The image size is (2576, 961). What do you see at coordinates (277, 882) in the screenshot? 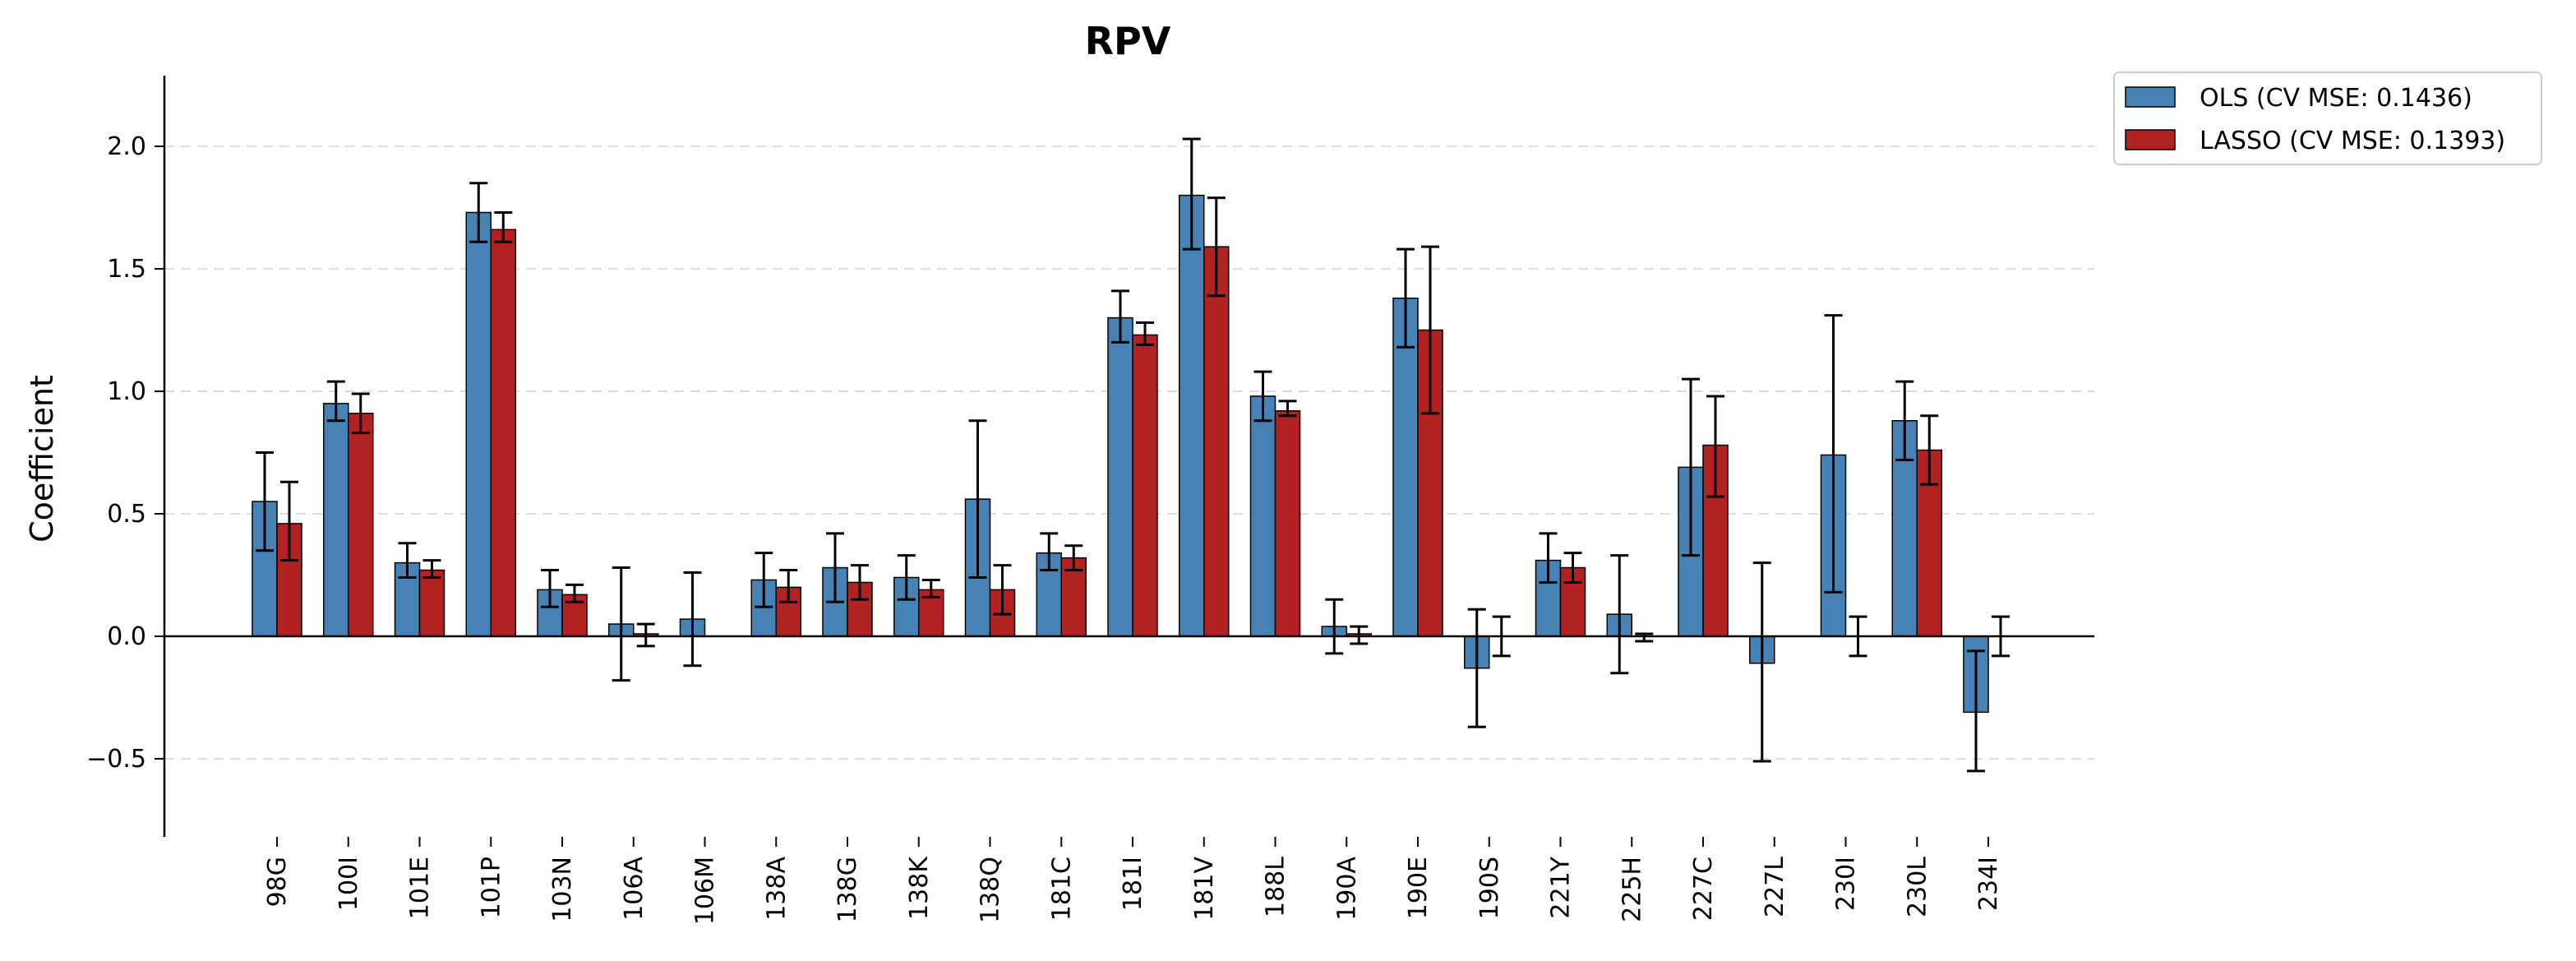
I see `x-tick-label: 98G` at bounding box center [277, 882].